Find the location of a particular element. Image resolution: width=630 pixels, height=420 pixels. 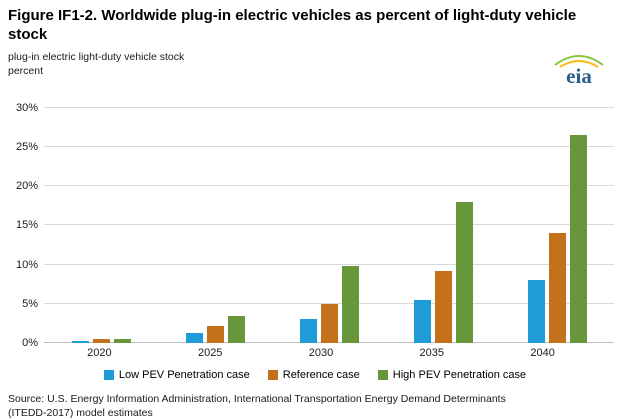

bar-group-2020 is located at coordinates (101, 225).